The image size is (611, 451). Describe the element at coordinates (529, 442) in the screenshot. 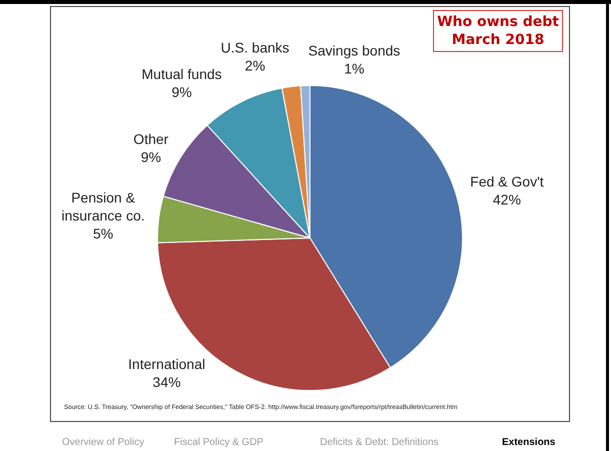

I see `text: Extensions` at that location.